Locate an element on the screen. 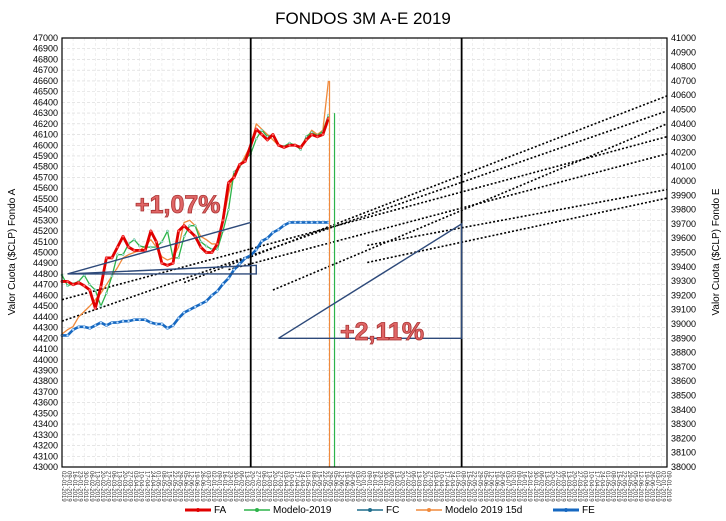  y-left-tick-label: 43100 is located at coordinates (45, 456).